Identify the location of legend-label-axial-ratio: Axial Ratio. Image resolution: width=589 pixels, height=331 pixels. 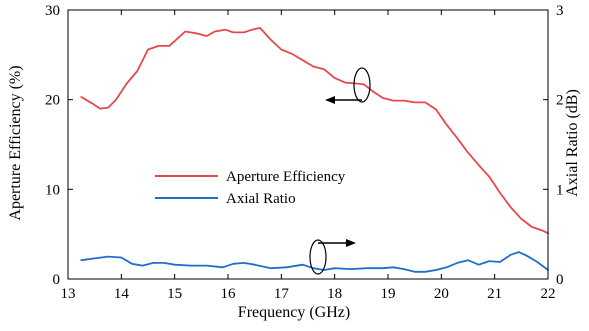
(261, 199).